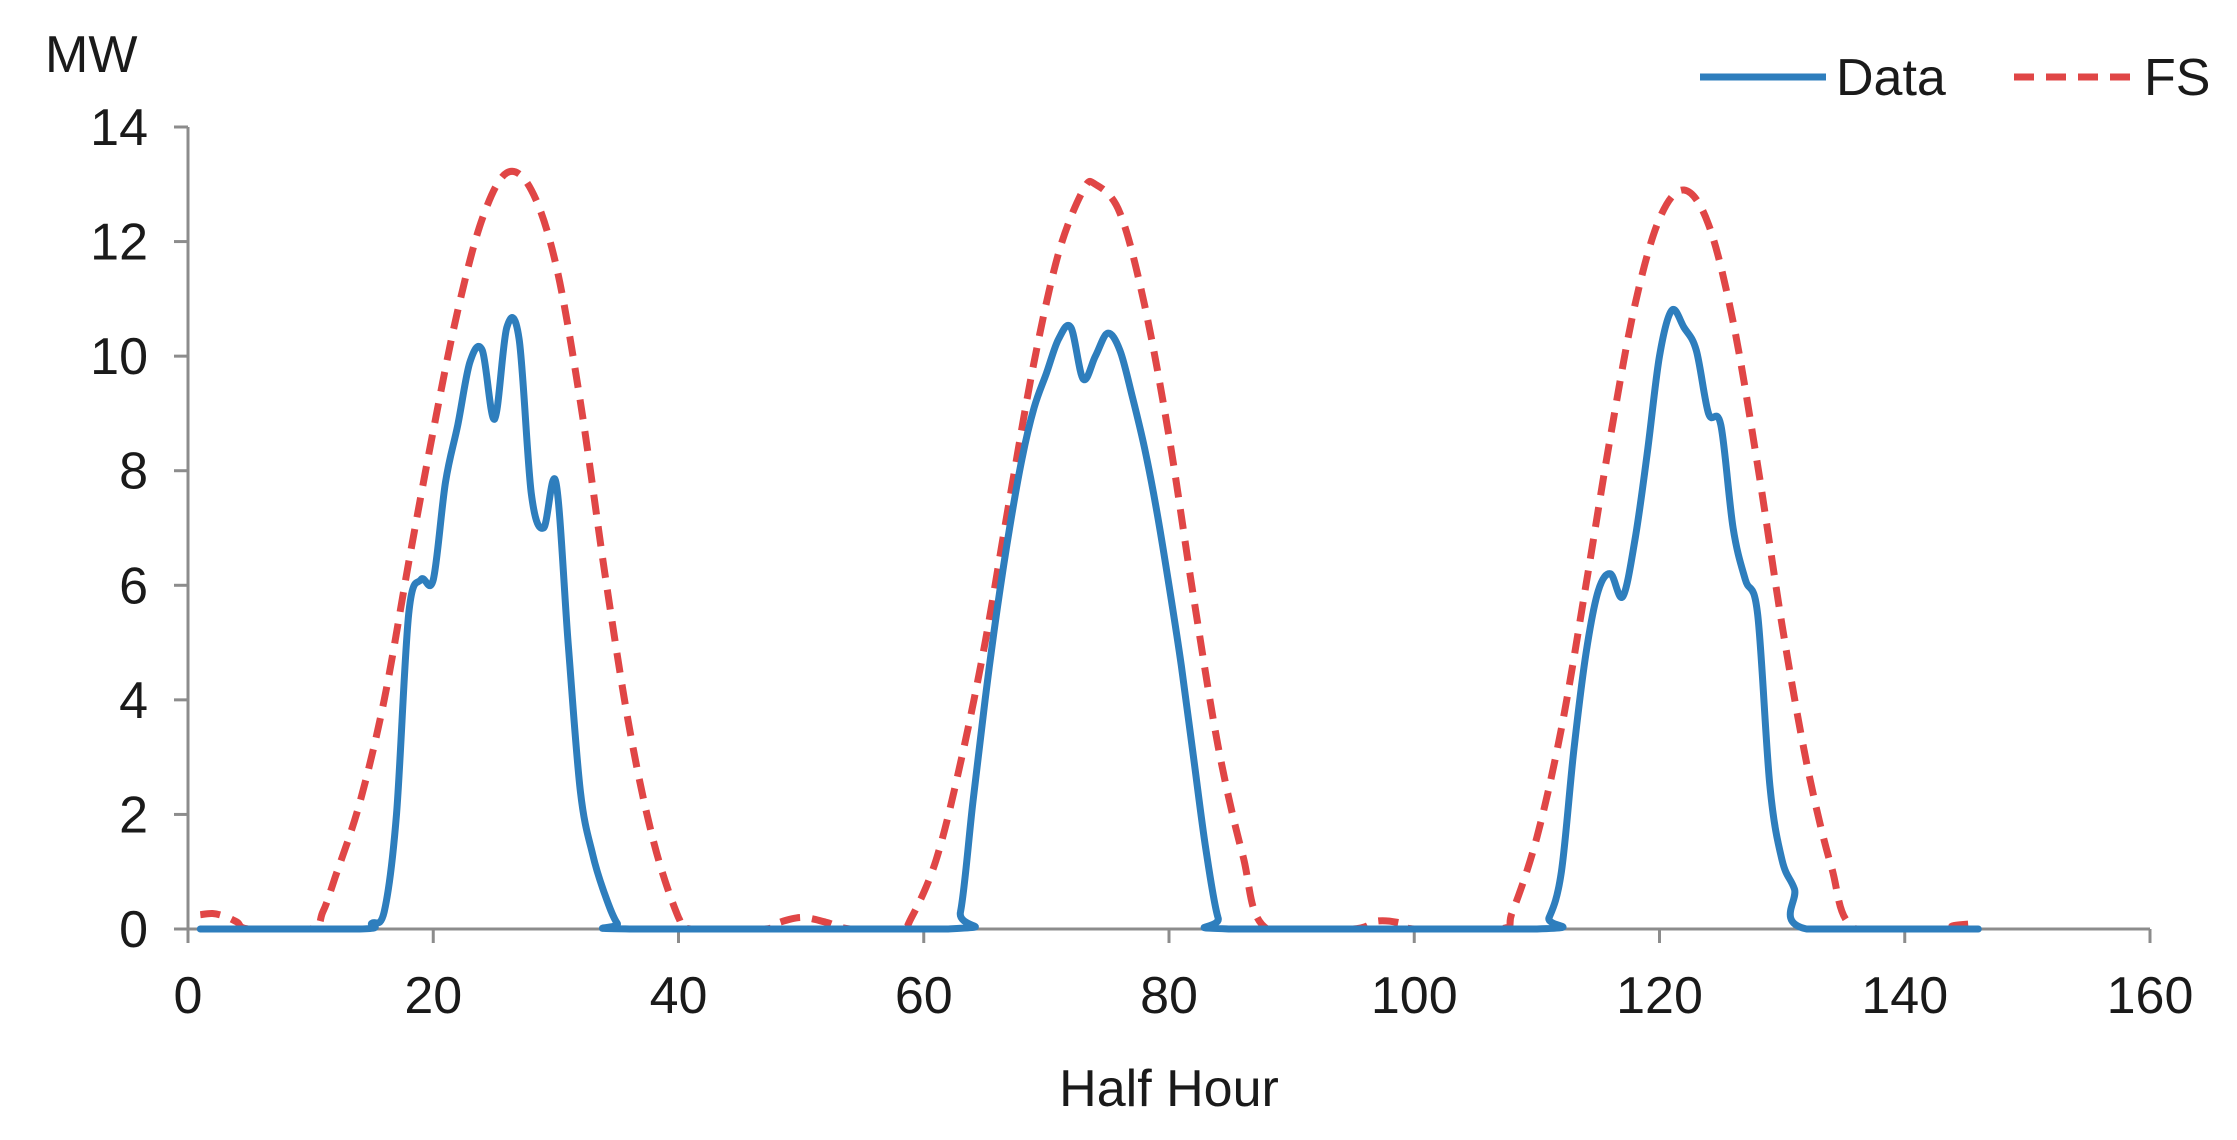  What do you see at coordinates (133, 472) in the screenshot?
I see `y-tick-label: 8` at bounding box center [133, 472].